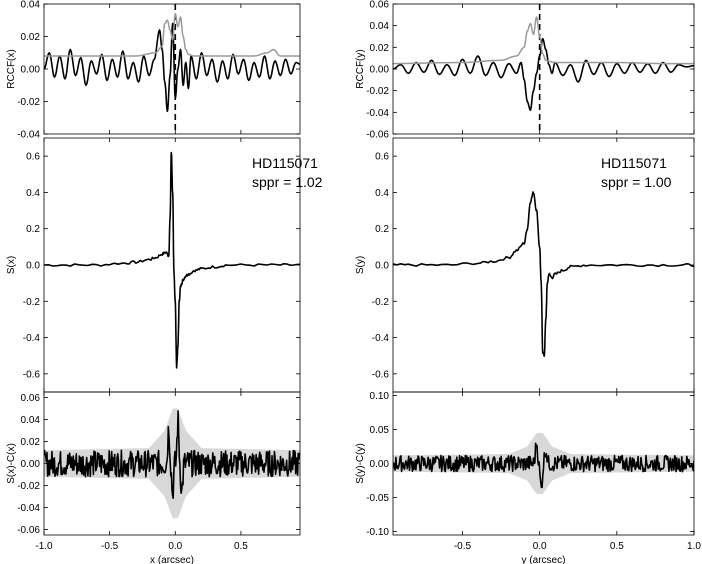 This screenshot has height=564, width=702. I want to click on x-tick-label: -1.0, so click(44, 546).